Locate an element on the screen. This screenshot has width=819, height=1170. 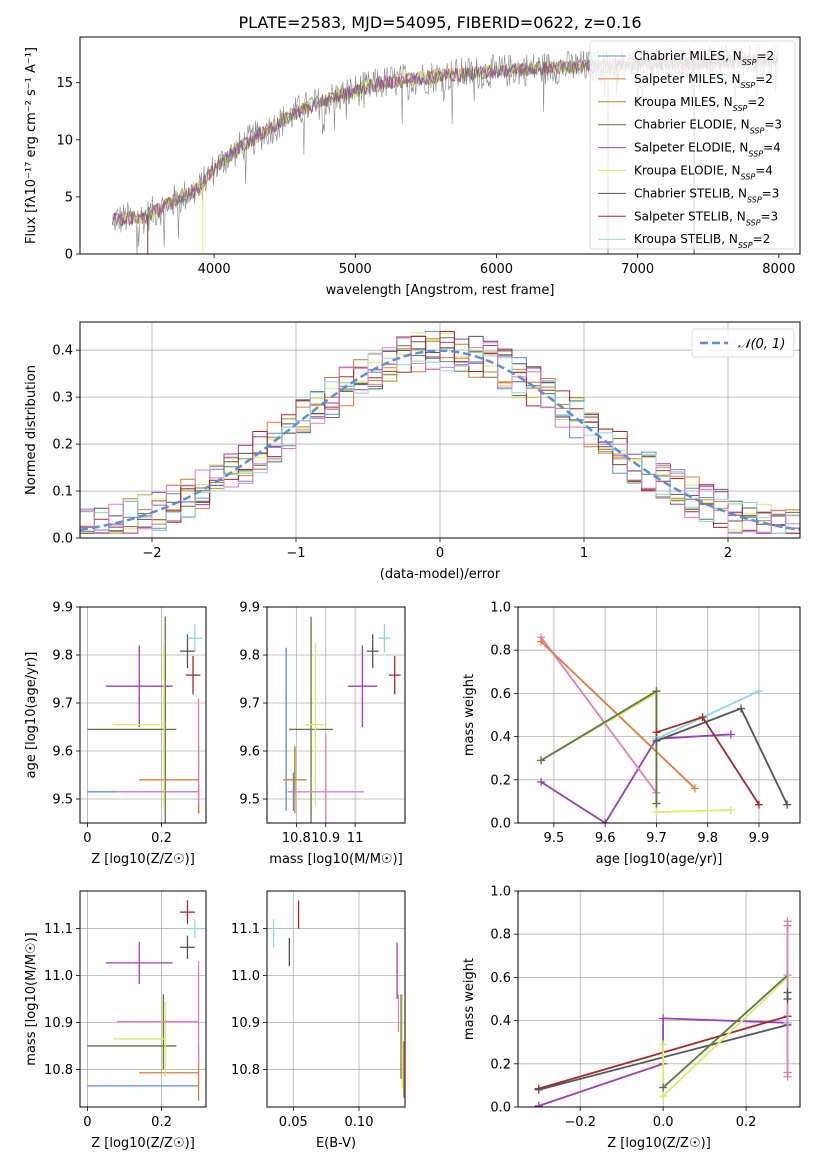
x-tick-label: −1 is located at coordinates (295, 553).